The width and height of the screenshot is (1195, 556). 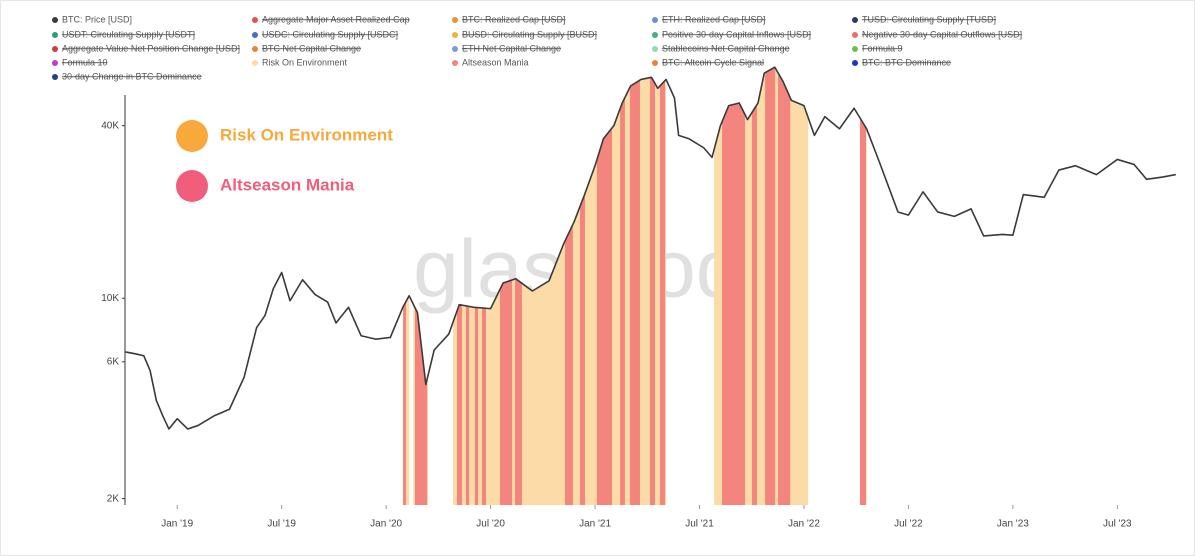 What do you see at coordinates (85, 62) in the screenshot?
I see `legend-label: Formula 10` at bounding box center [85, 62].